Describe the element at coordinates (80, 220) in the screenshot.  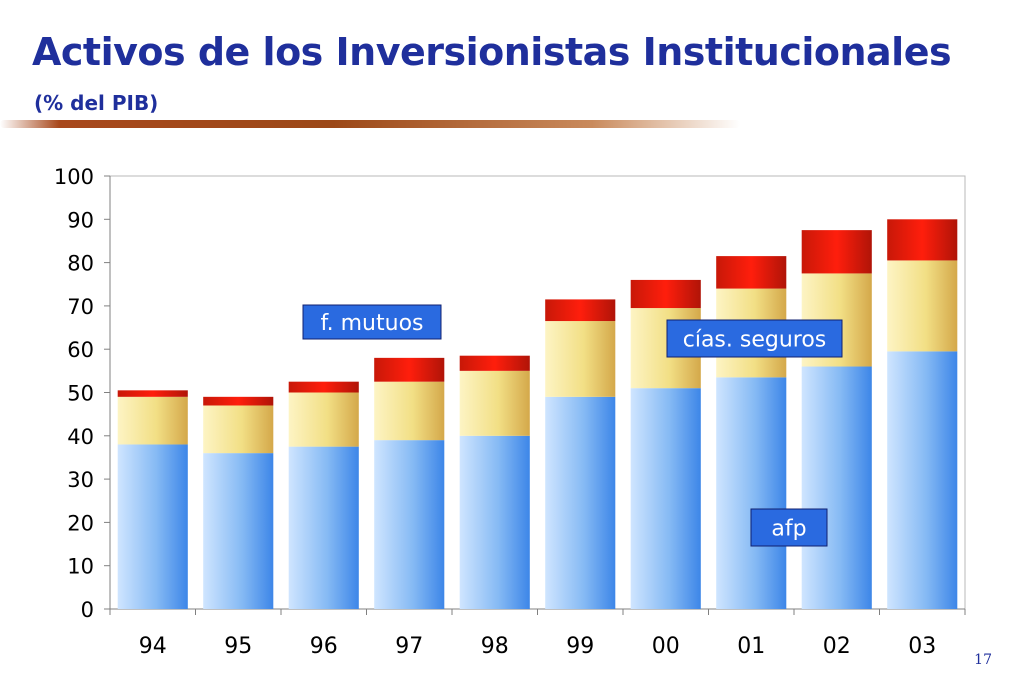
I see `y-tick-label: 90` at that location.